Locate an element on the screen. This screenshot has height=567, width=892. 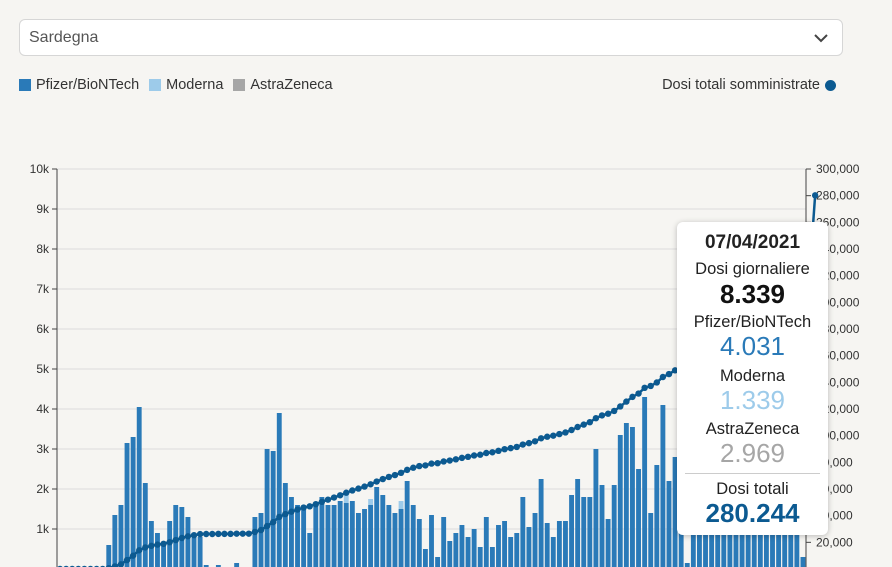
legend-label-total: Dosi totali somministrate is located at coordinates (741, 85).